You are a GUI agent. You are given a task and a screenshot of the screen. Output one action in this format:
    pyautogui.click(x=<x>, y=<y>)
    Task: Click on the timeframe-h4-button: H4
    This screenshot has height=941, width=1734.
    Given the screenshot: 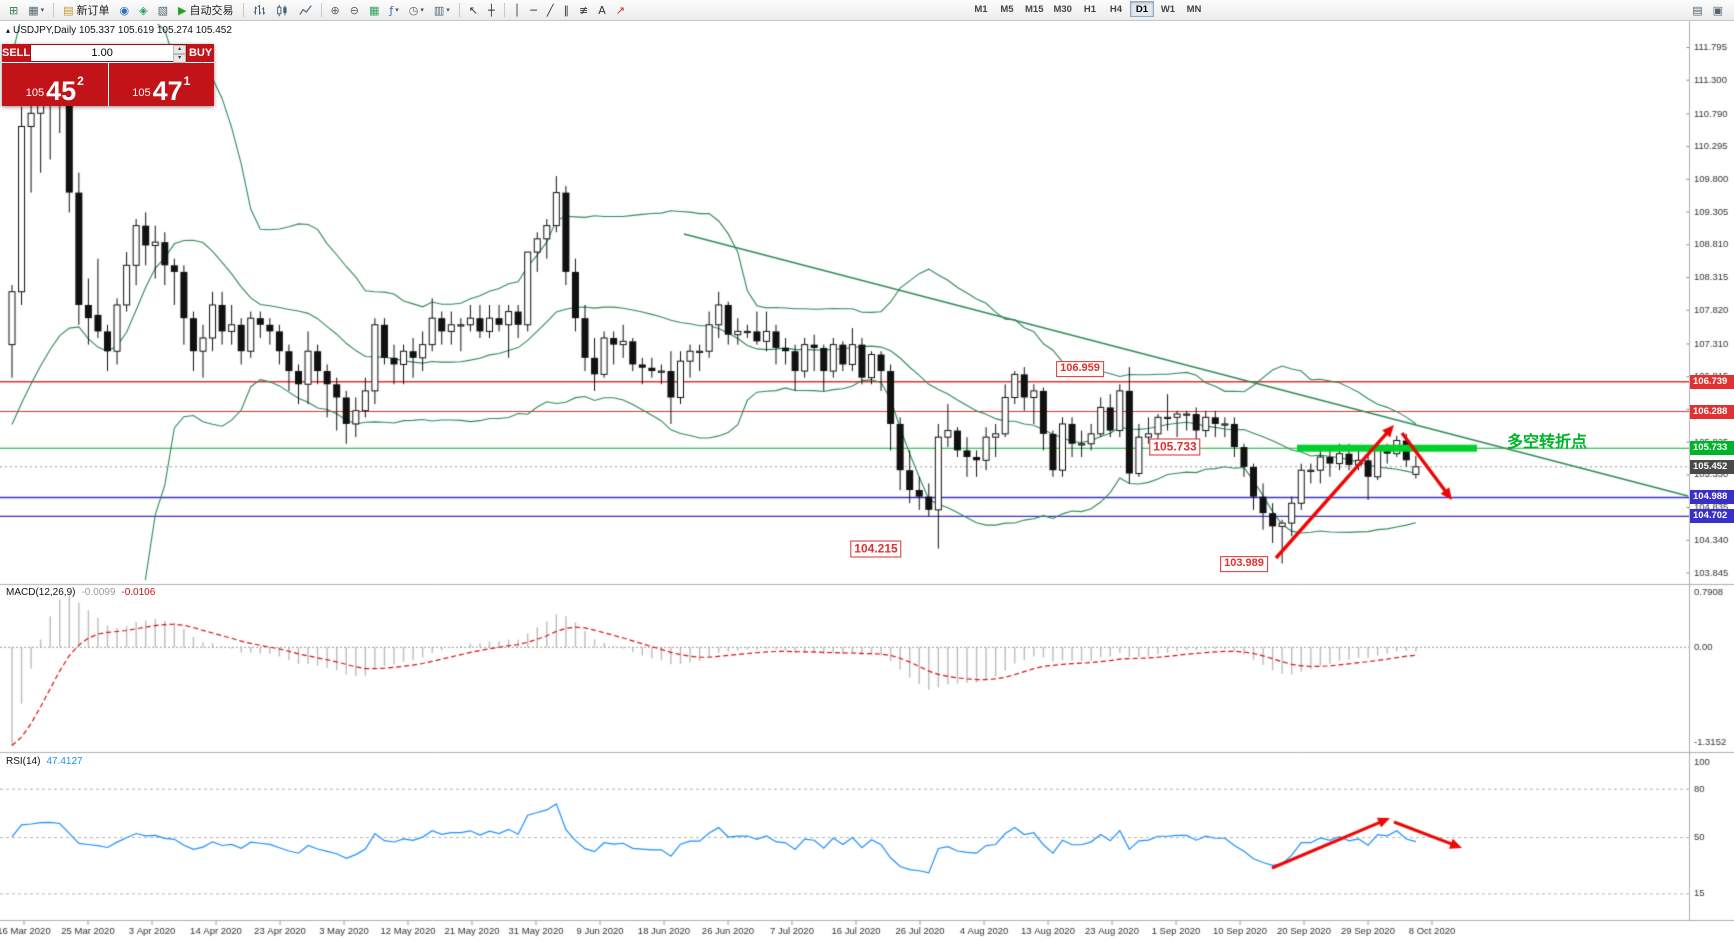 What is the action you would take?
    pyautogui.click(x=1116, y=9)
    